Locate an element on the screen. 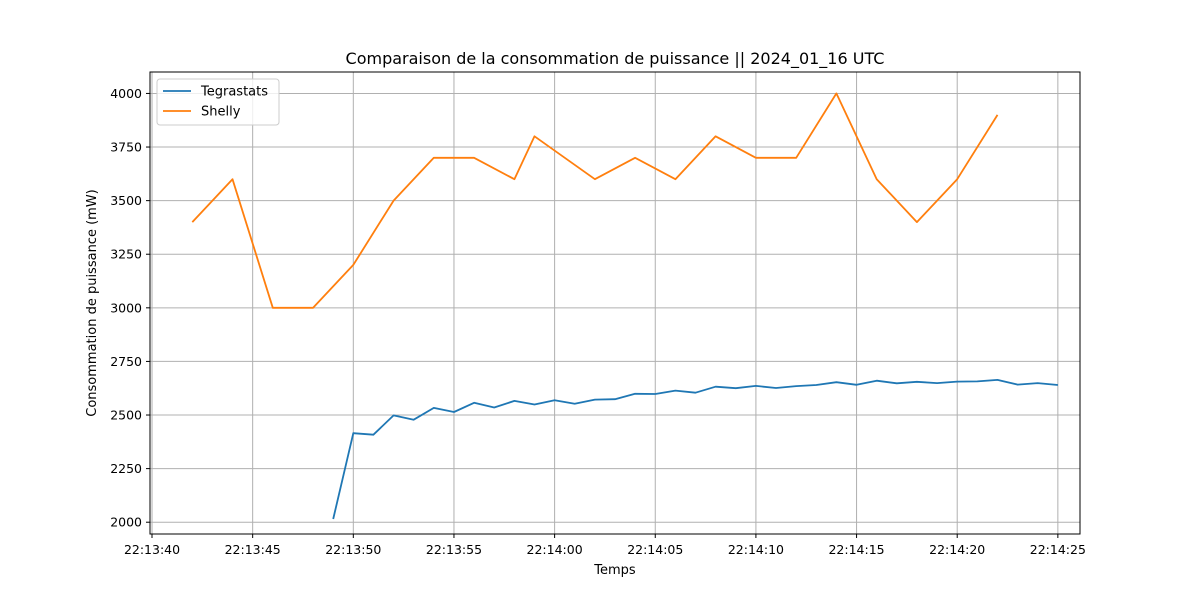 The width and height of the screenshot is (1200, 605). x-tick-label: 22:13:40 is located at coordinates (152, 549).